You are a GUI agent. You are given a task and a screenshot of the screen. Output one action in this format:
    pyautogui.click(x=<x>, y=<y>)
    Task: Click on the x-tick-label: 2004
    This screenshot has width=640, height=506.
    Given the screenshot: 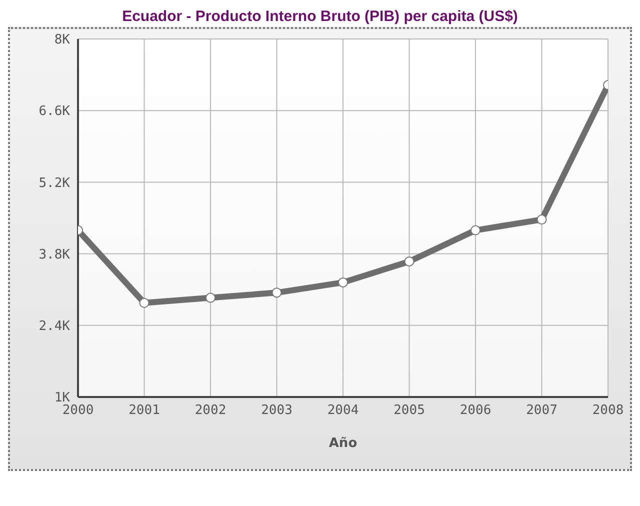 What is the action you would take?
    pyautogui.click(x=343, y=410)
    